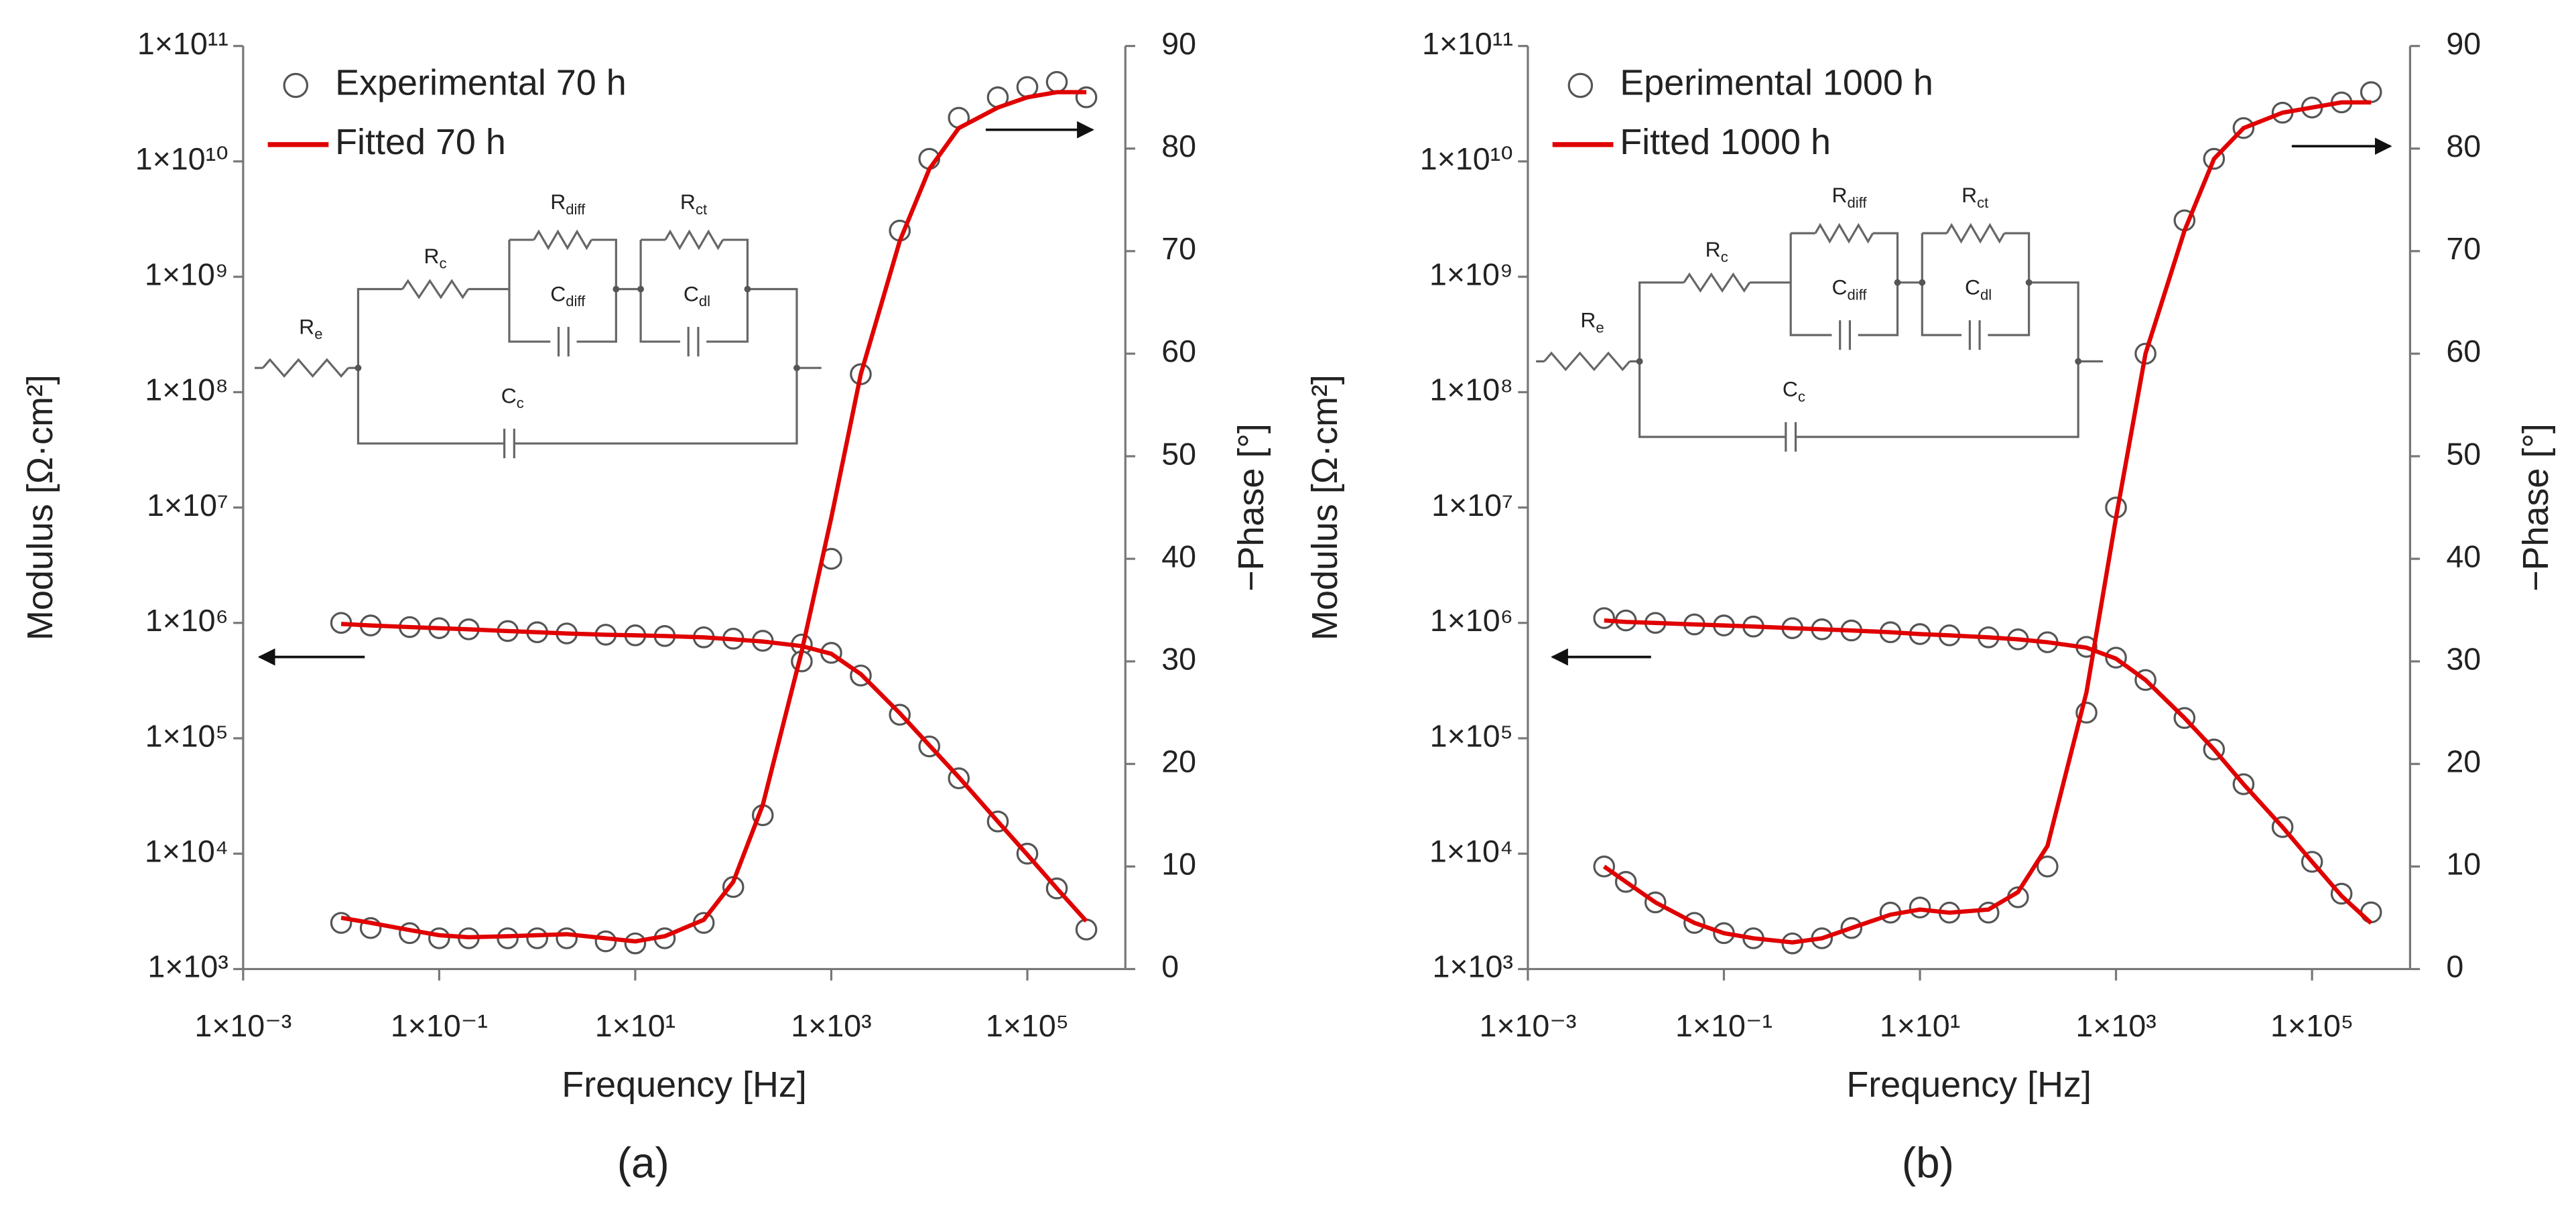 The width and height of the screenshot is (2576, 1222). I want to click on x-tick-label: 1×10³, so click(2115, 1025).